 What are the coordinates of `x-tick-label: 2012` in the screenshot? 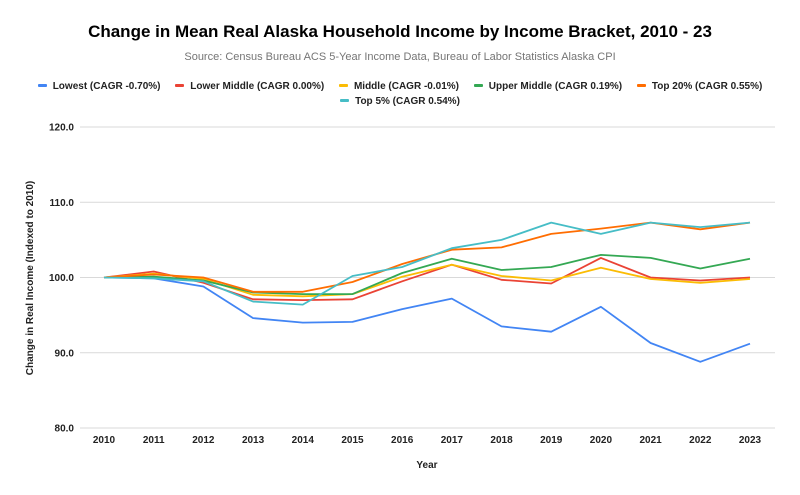 It's located at (203, 440).